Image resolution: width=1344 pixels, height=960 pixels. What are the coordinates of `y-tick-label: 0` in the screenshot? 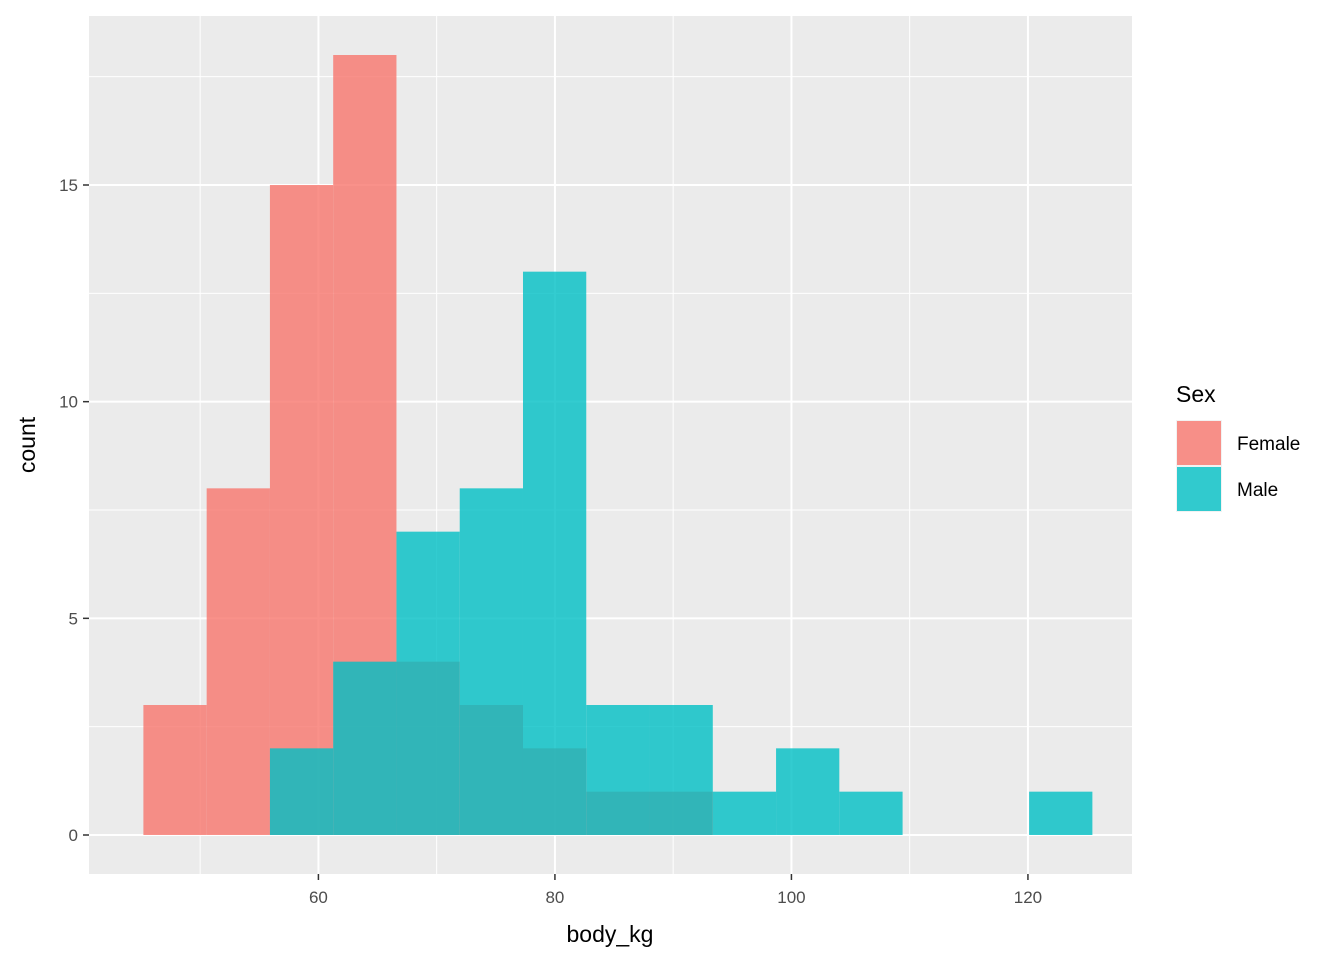 It's located at (73, 835).